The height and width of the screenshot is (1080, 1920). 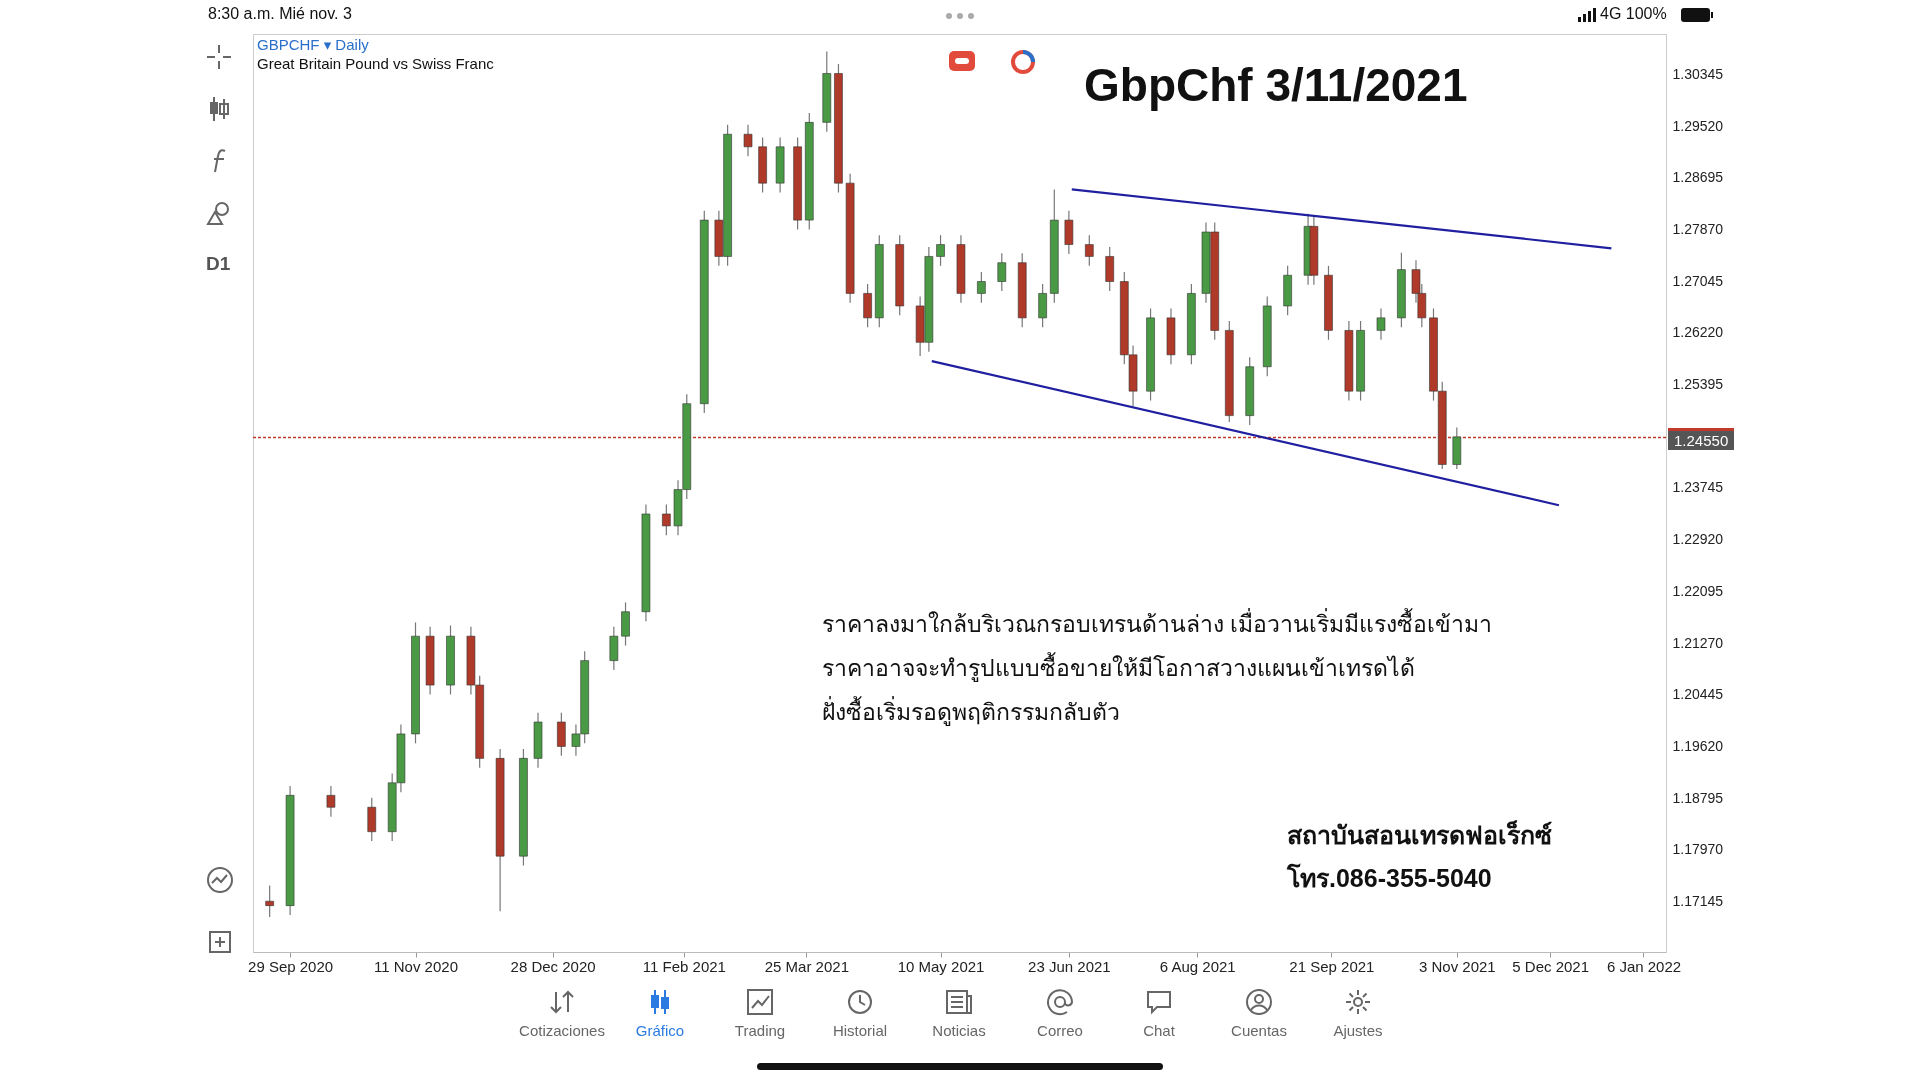 What do you see at coordinates (1644, 966) in the screenshot?
I see `x-tick-label: 6 Jan 2022` at bounding box center [1644, 966].